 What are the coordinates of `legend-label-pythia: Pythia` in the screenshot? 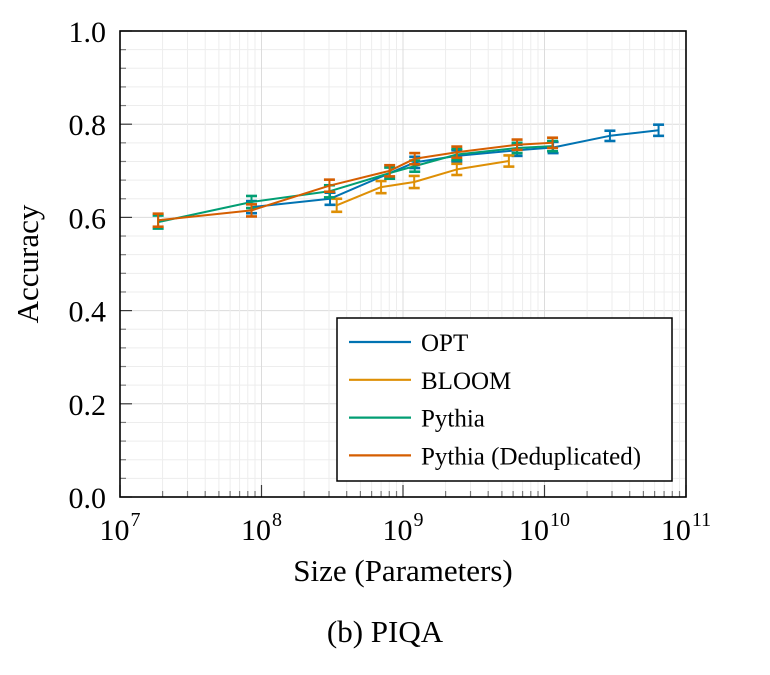 It's located at (453, 419).